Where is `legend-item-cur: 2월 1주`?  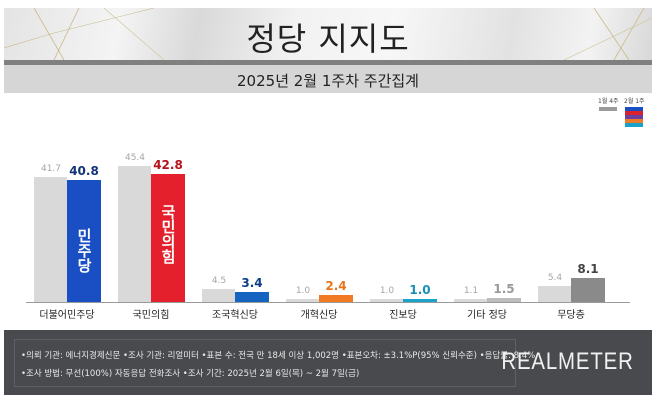
legend-item-cur: 2월 1주 is located at coordinates (634, 111).